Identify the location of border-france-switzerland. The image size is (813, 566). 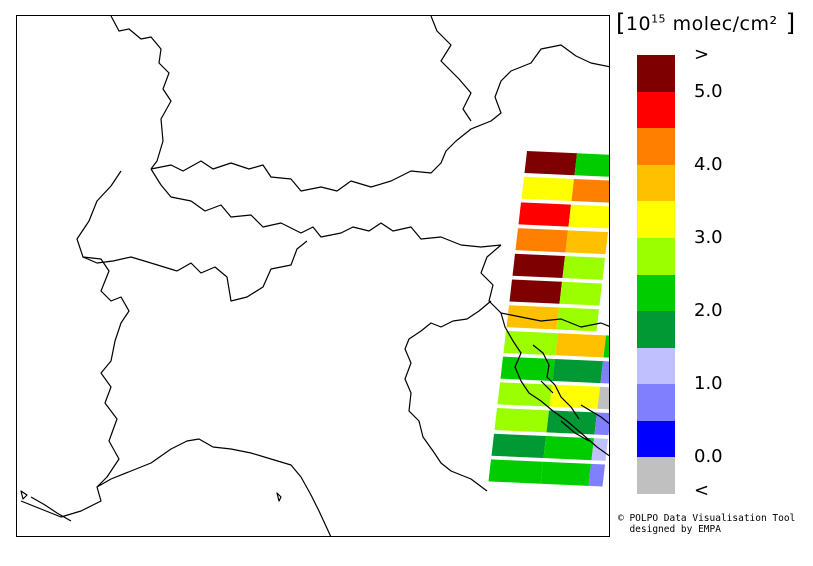
(103, 256).